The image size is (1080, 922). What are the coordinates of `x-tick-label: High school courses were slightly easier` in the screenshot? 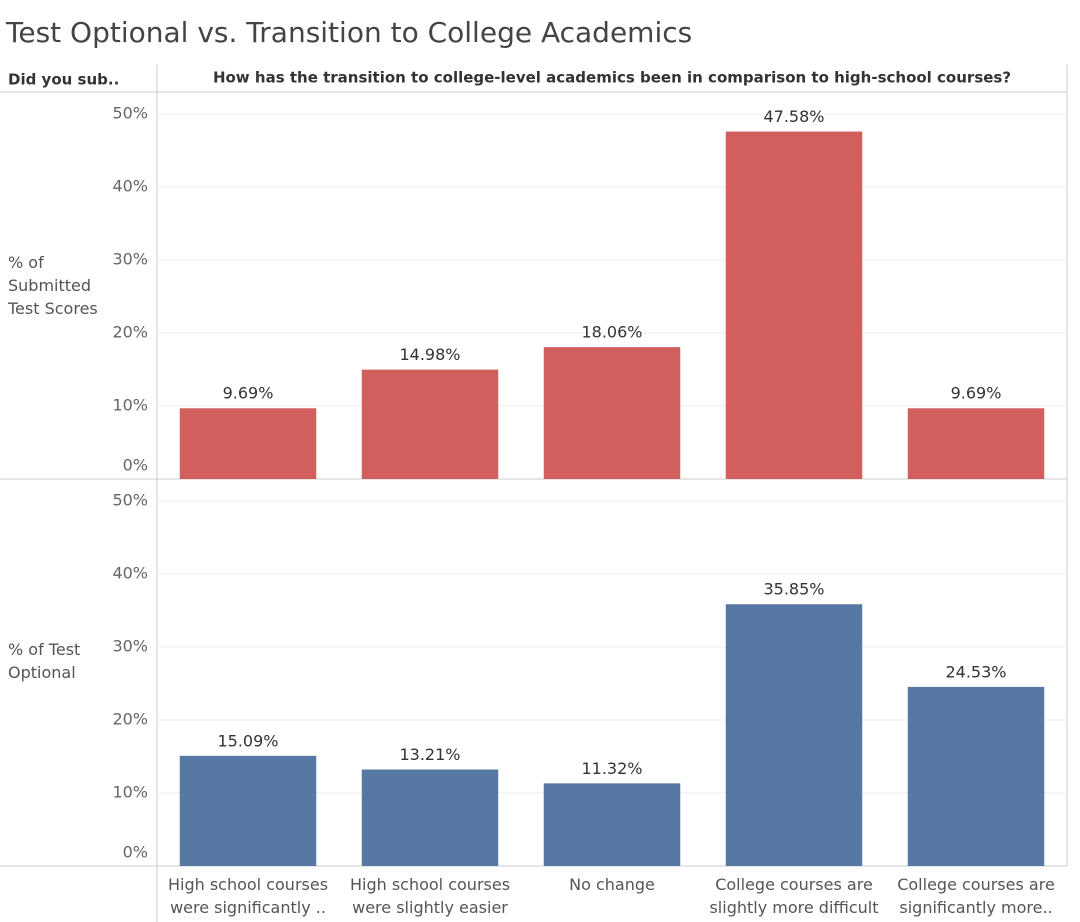 It's located at (430, 896).